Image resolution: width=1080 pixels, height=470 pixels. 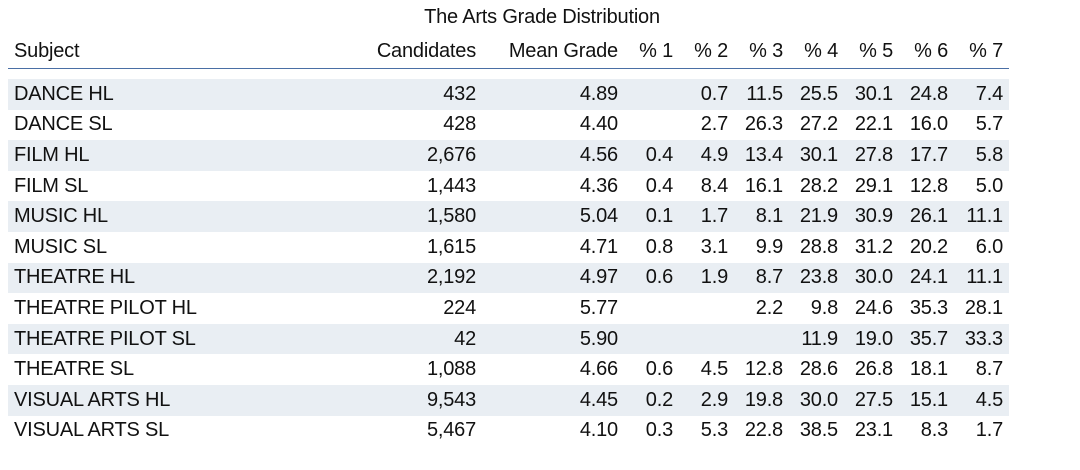 I want to click on cell-pct-3: 11.5, so click(x=764, y=93).